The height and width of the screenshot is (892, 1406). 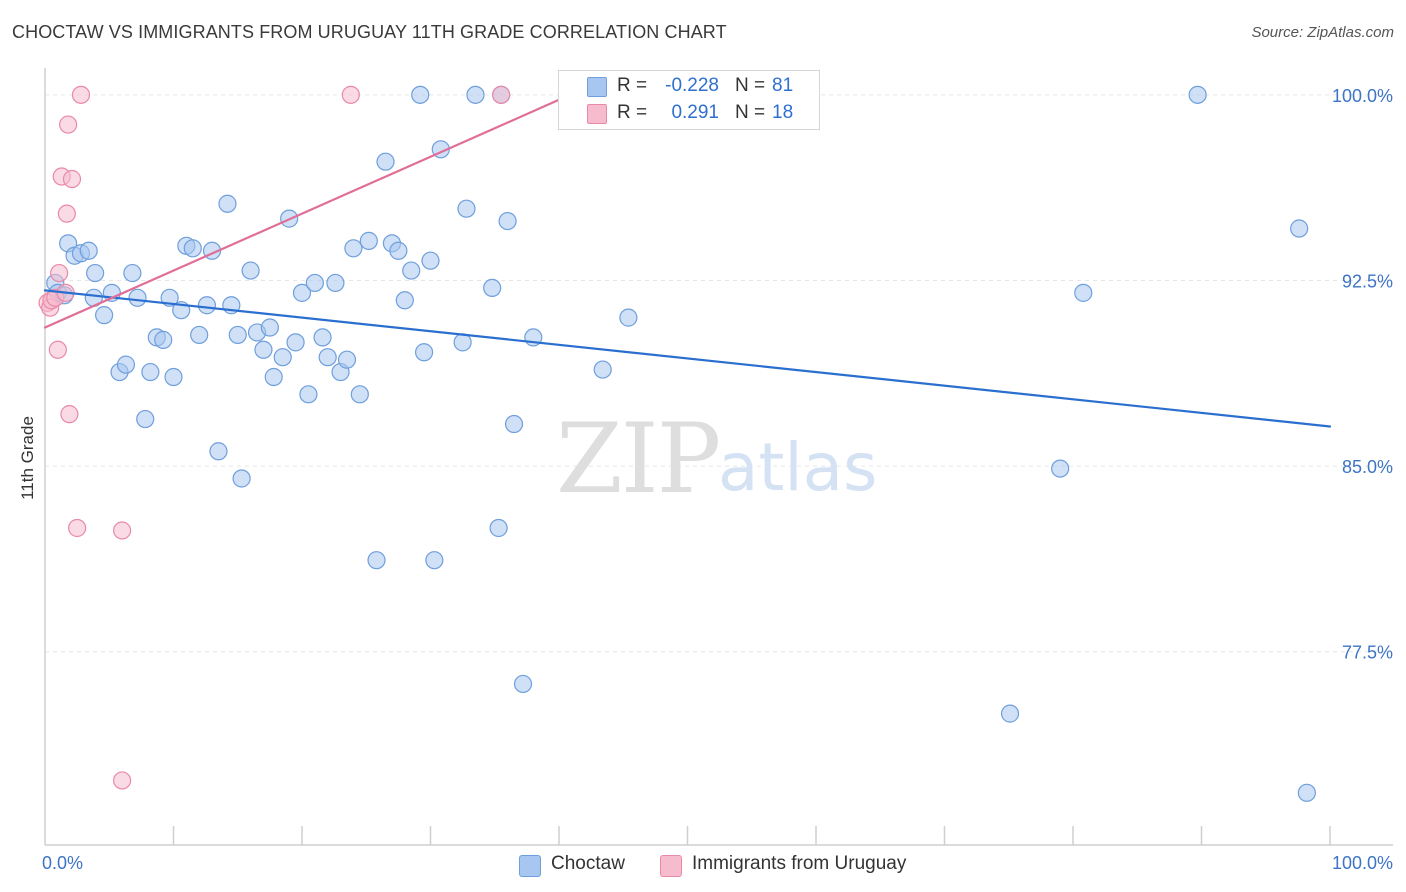 I want to click on x-tick-labels: 0.0% 100.0%, so click(x=717, y=863).